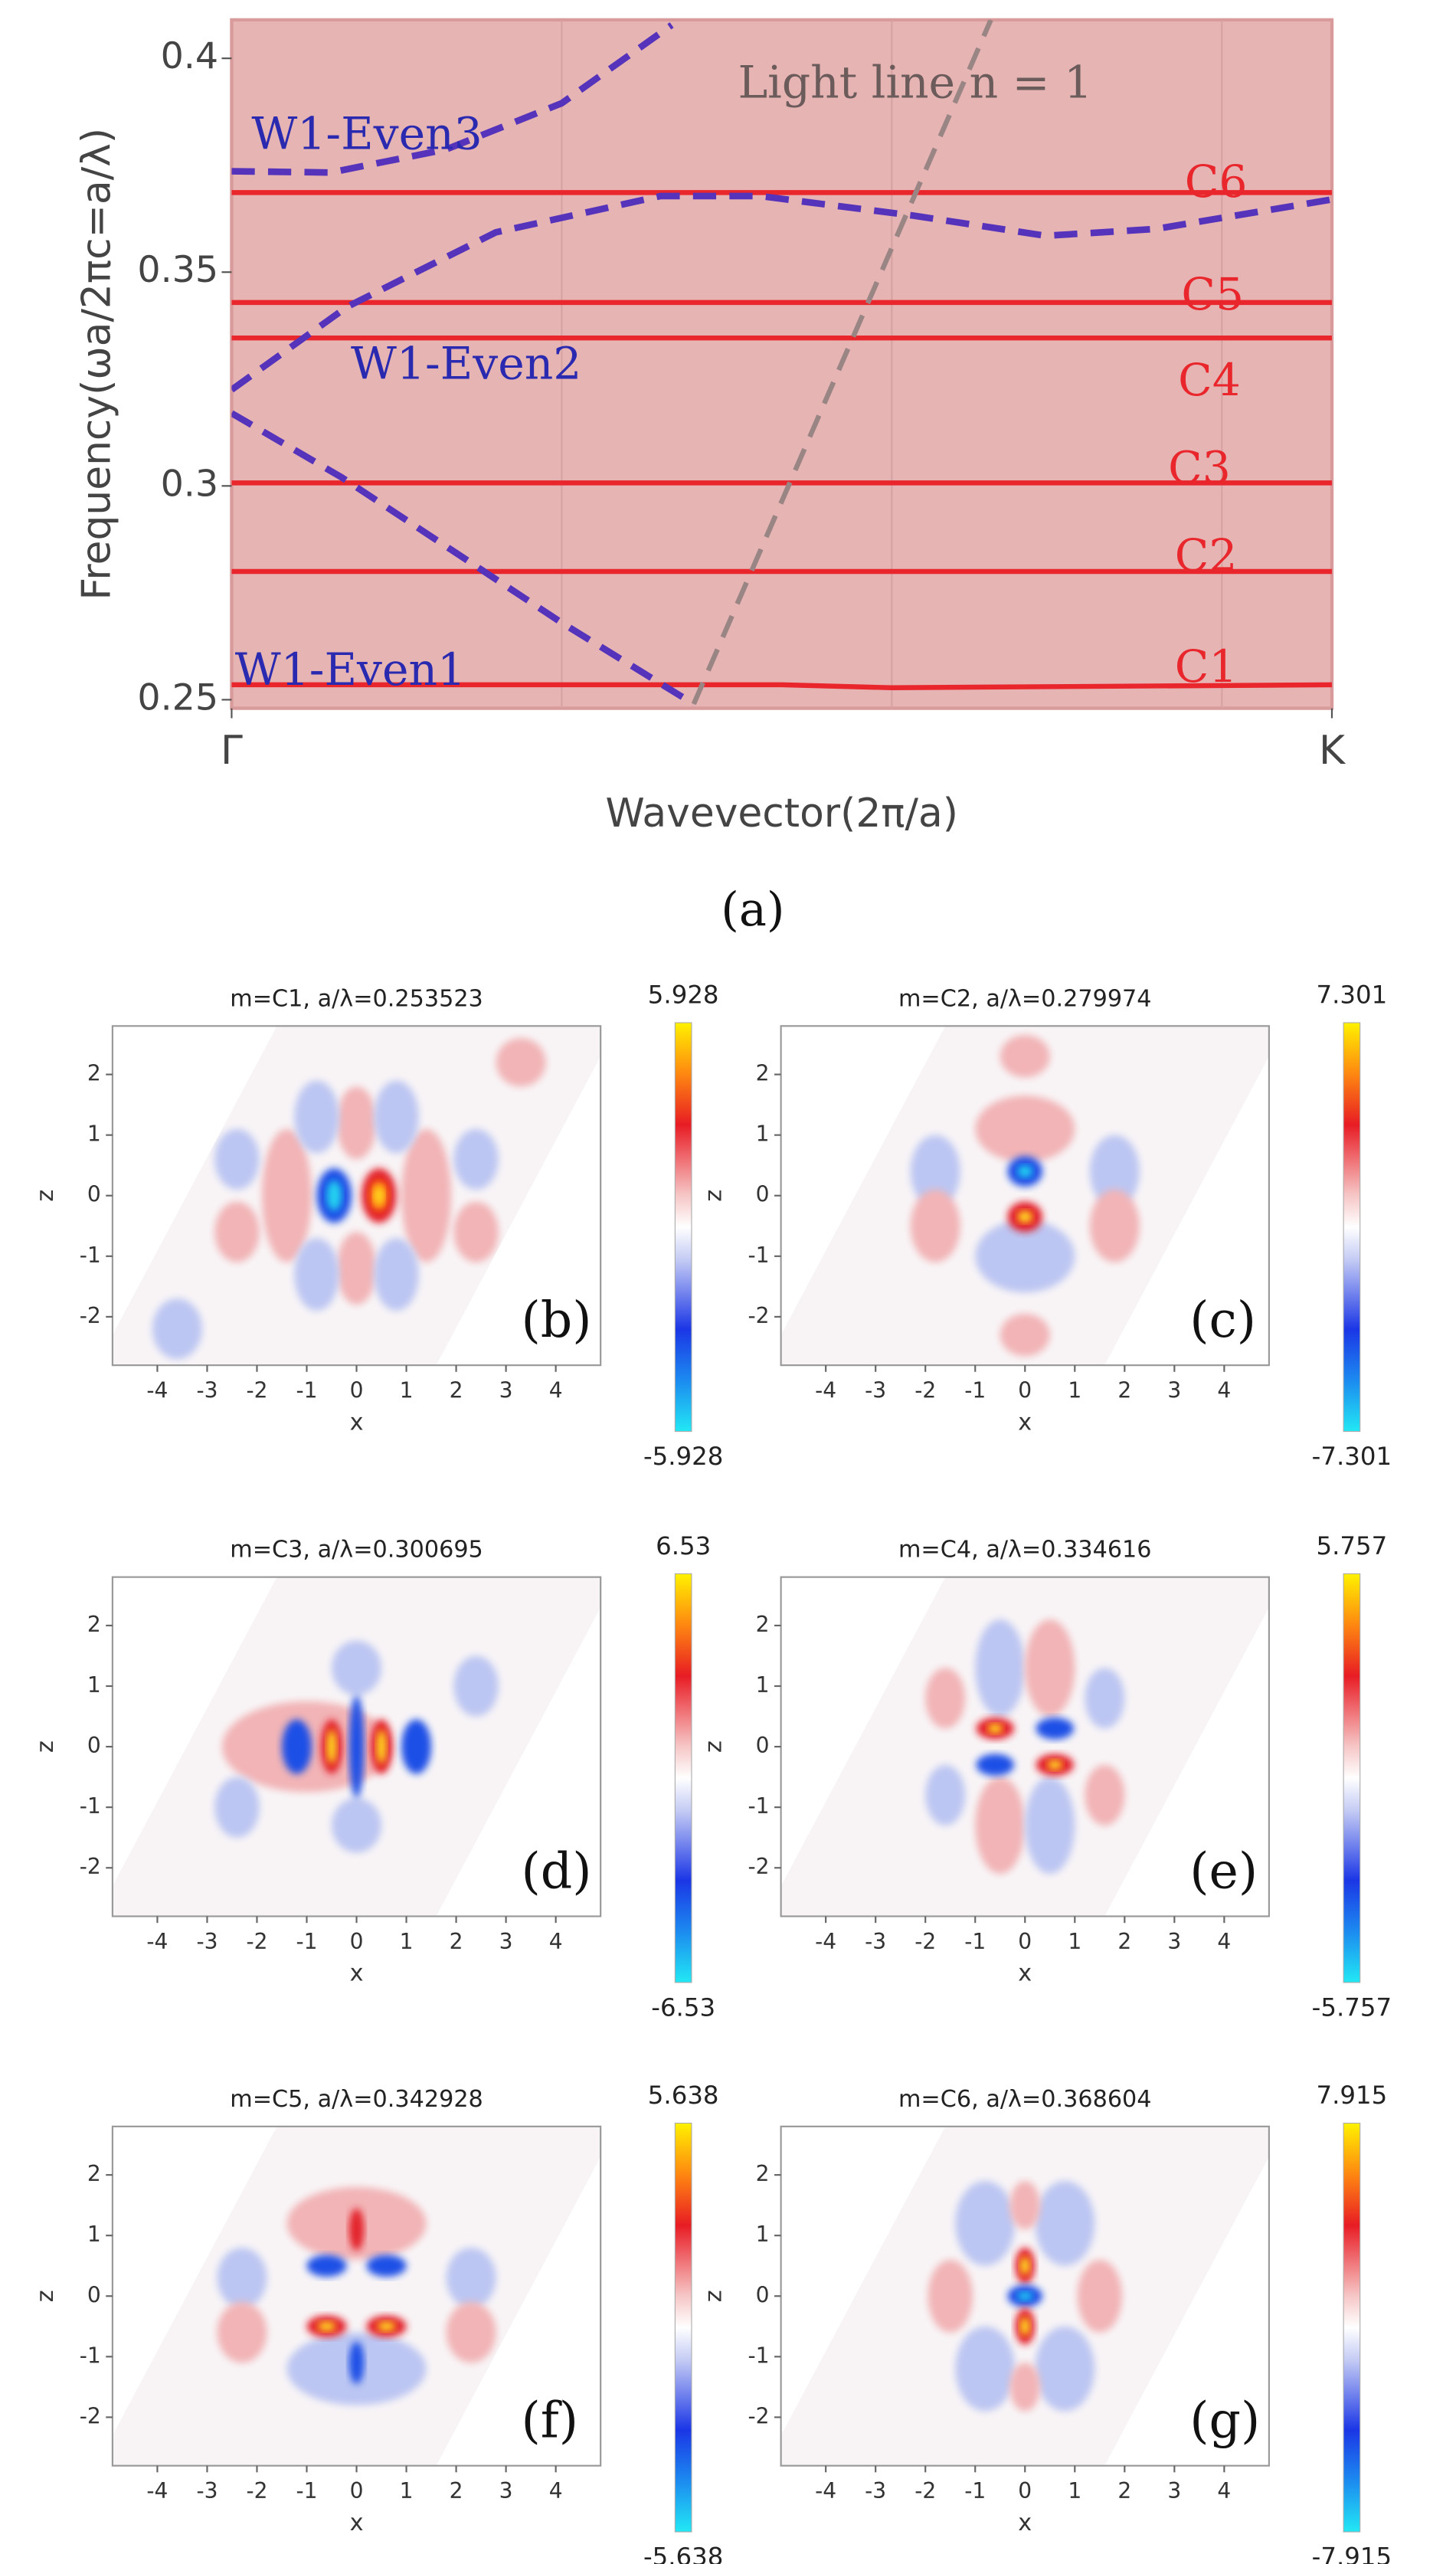 Image resolution: width=1456 pixels, height=2564 pixels. Describe the element at coordinates (915, 82) in the screenshot. I see `series-label: Light line n = 1` at that location.